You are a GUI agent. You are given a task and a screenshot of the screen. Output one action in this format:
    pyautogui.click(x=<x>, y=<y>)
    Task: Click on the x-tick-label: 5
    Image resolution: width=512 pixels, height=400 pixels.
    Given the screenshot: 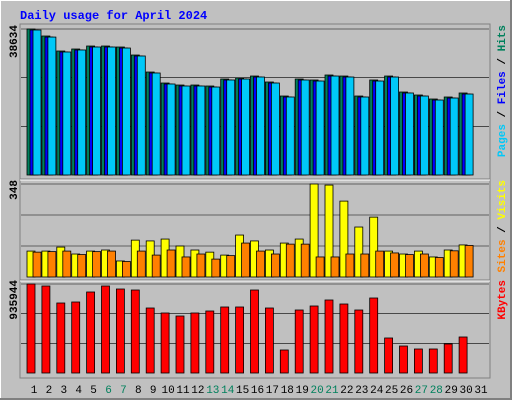 What is the action you would take?
    pyautogui.click(x=93, y=391)
    